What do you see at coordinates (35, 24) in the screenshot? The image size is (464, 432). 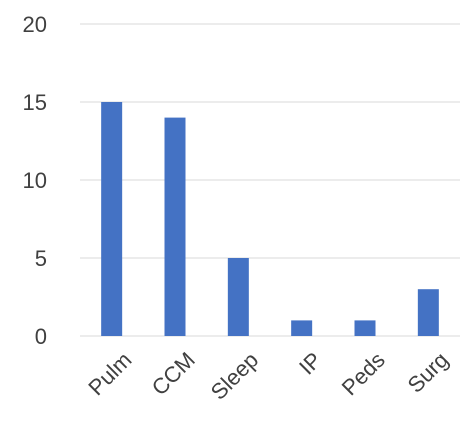 I see `y-tick-label: 20` at bounding box center [35, 24].